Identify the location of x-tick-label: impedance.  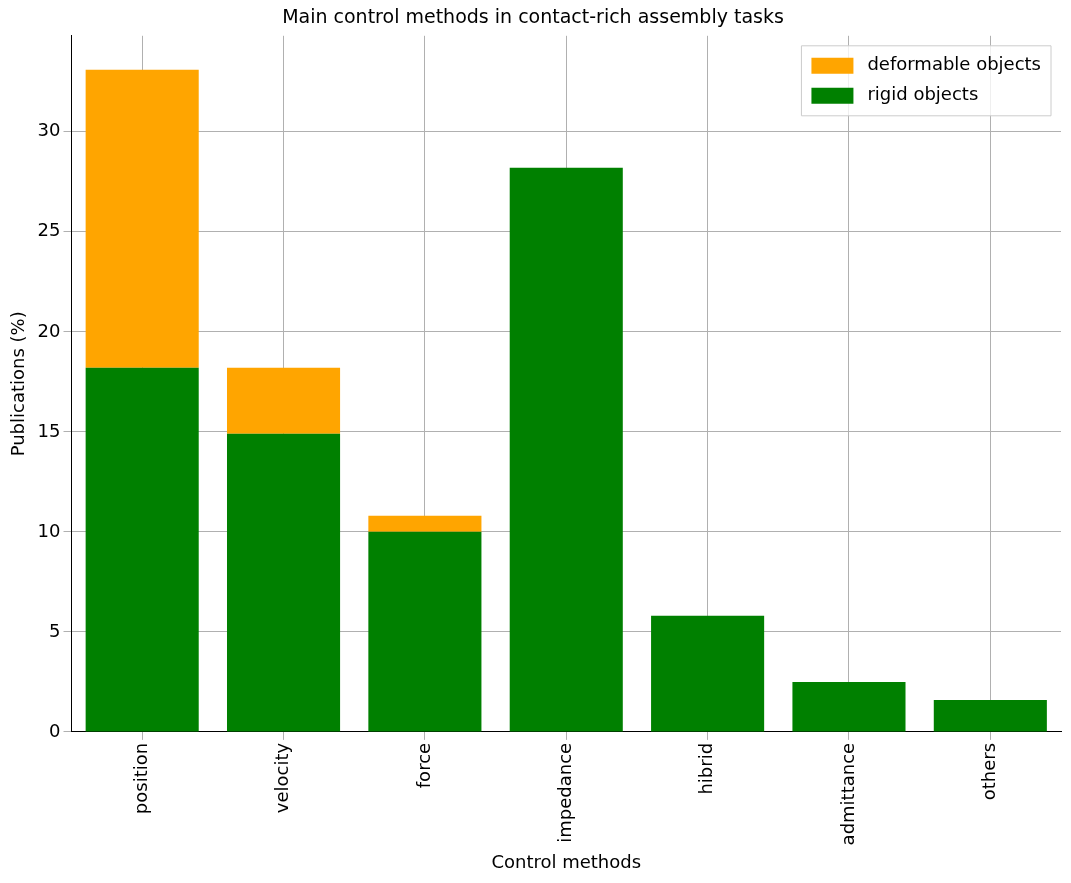
(564, 792).